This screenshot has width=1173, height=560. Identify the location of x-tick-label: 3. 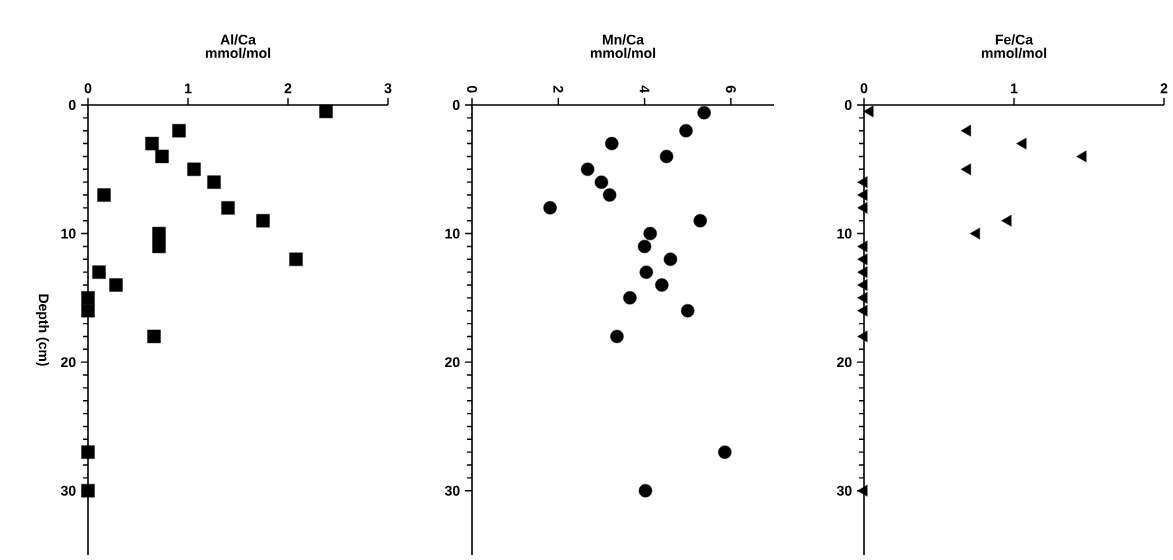
(388, 88).